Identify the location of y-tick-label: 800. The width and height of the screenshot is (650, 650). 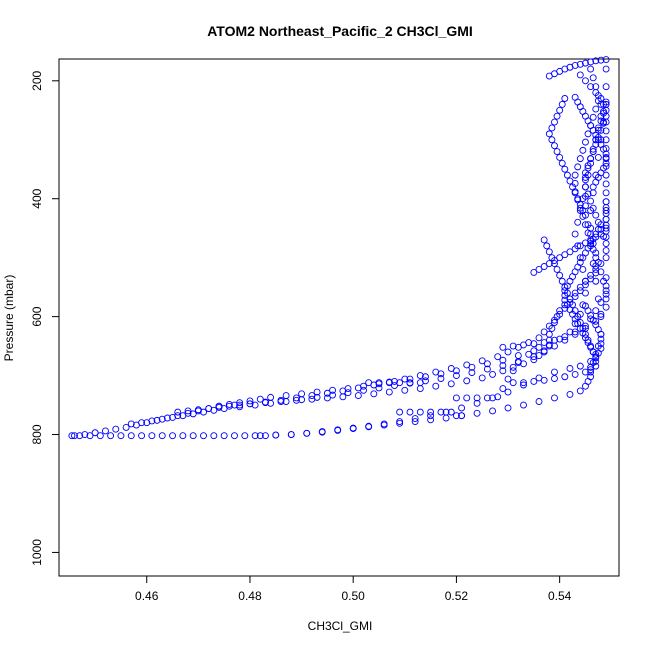
(37, 434).